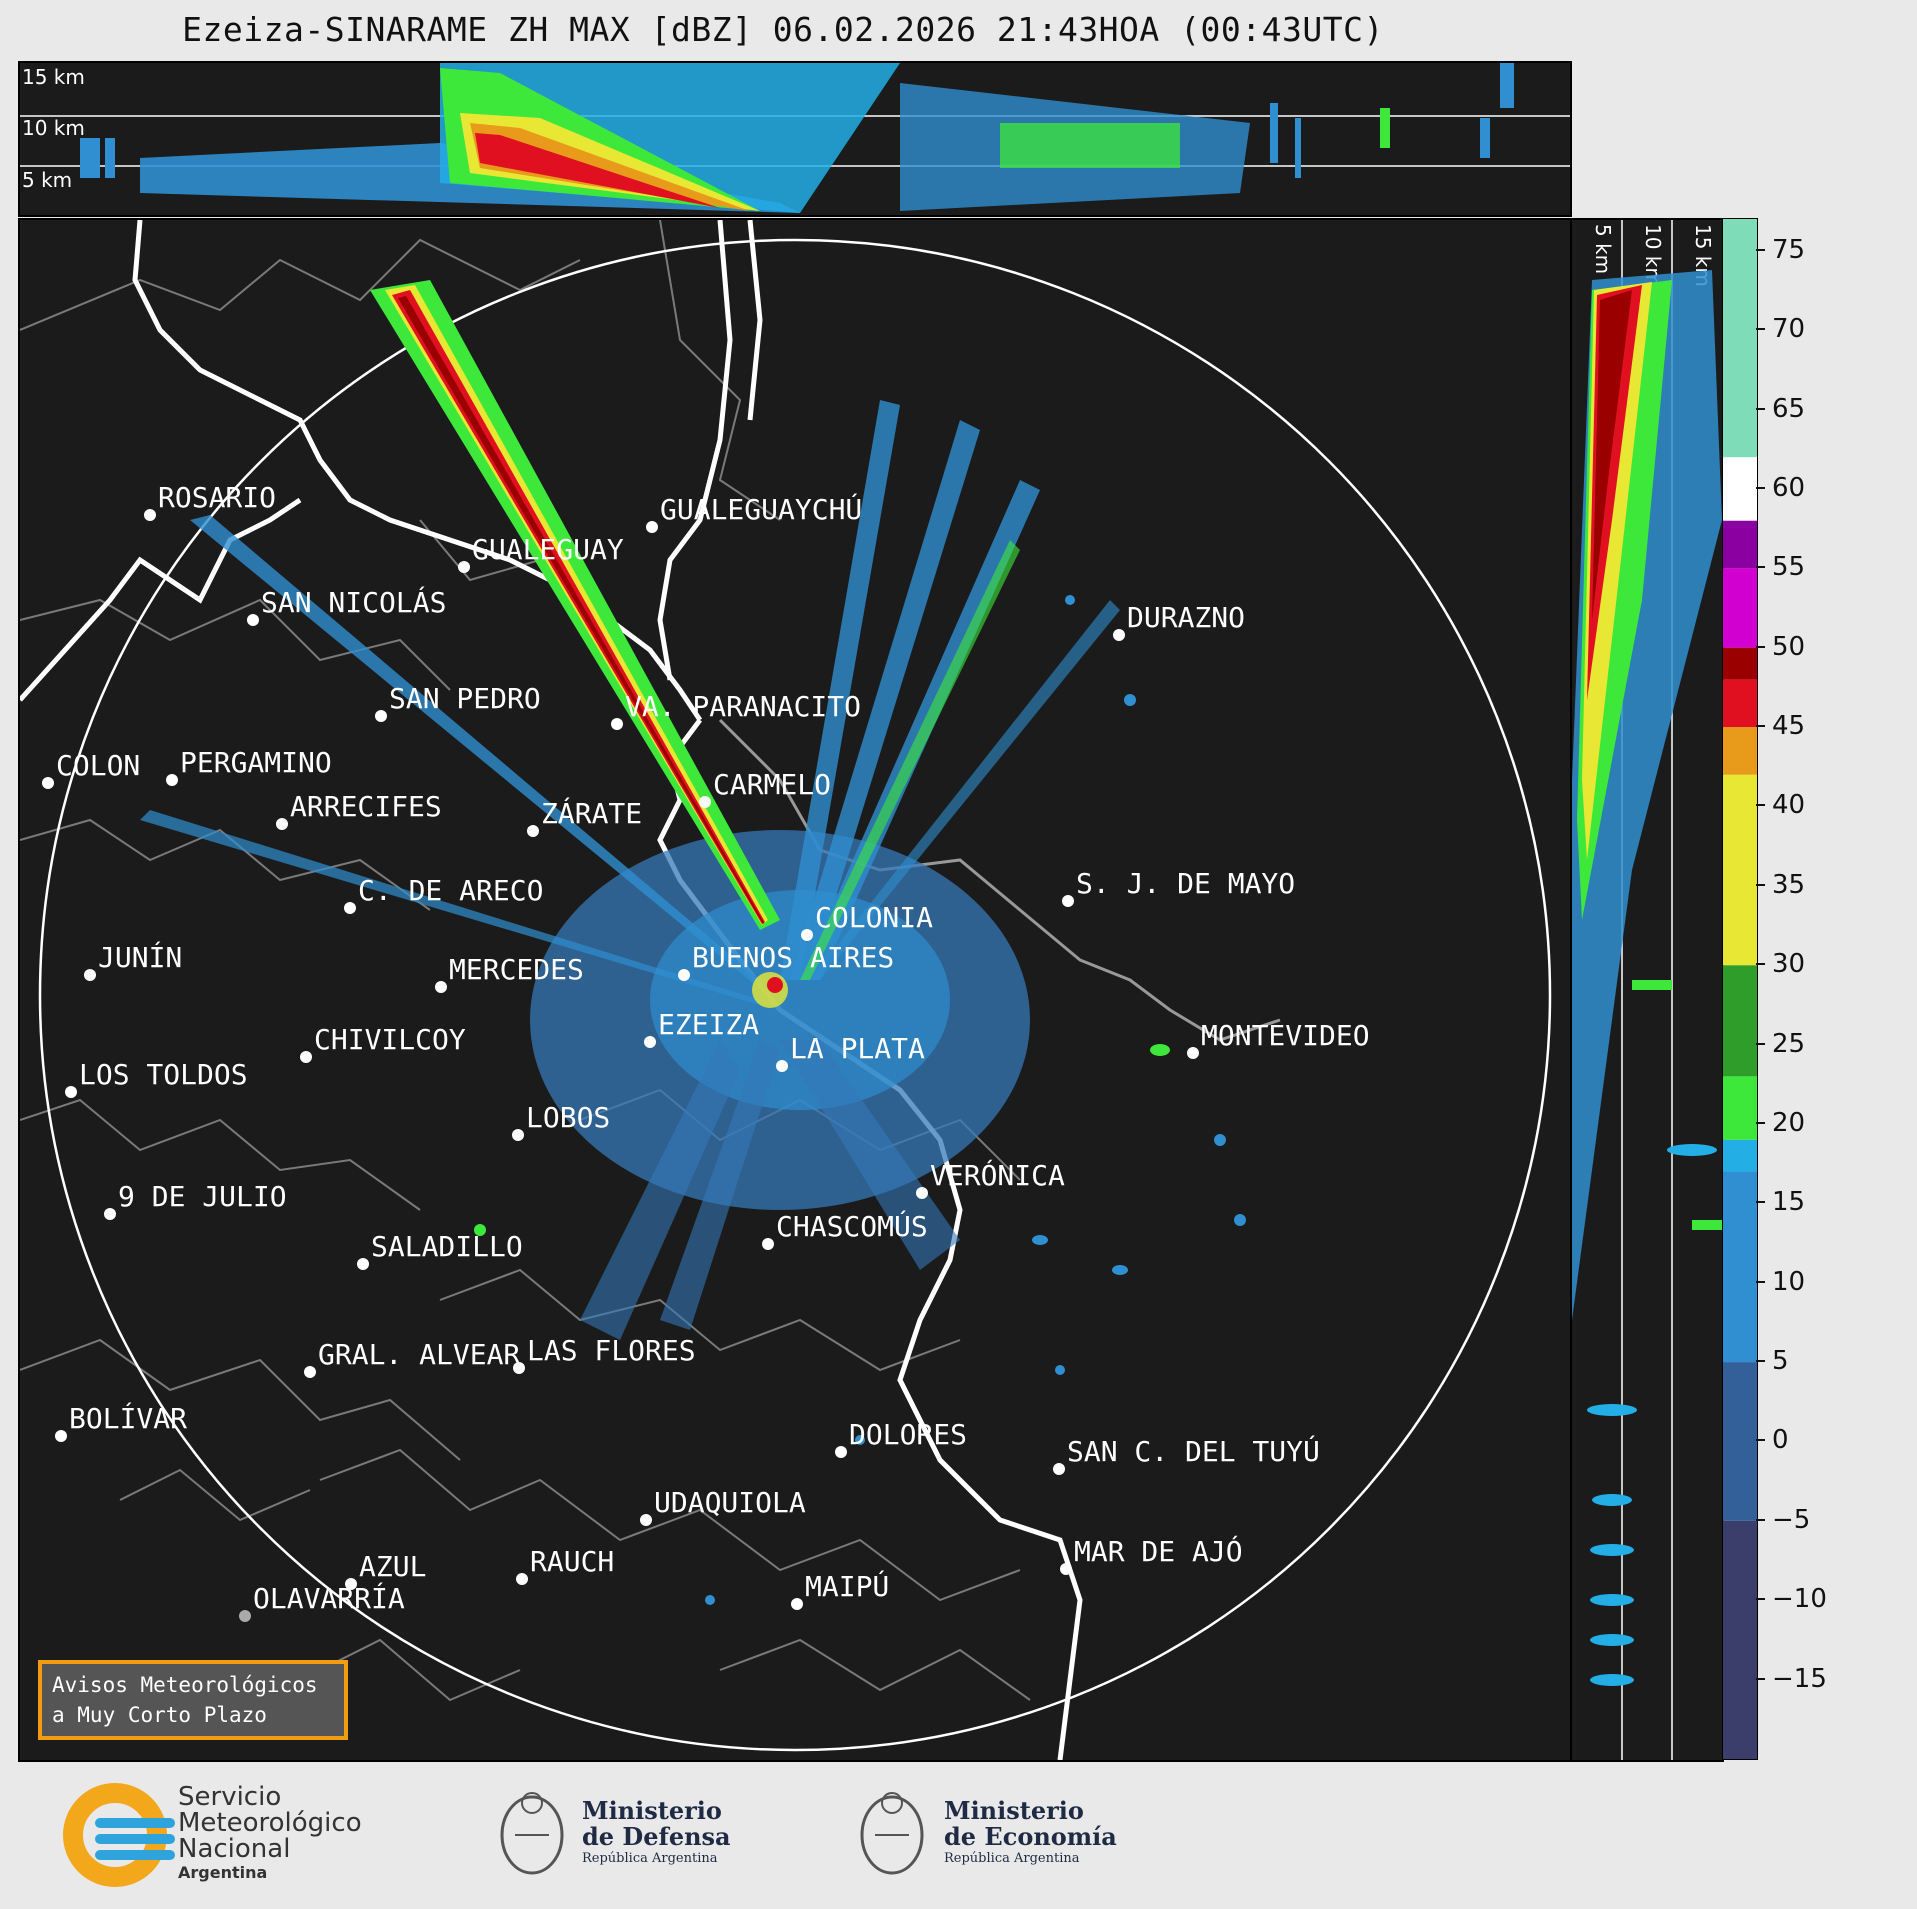  I want to click on smn-logo-icon, so click(119, 1835).